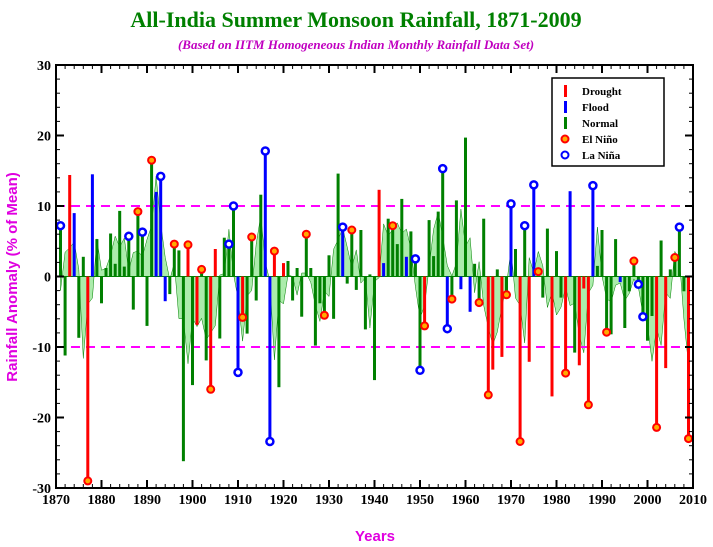 This screenshot has width=713, height=547. What do you see at coordinates (379, 233) in the screenshot?
I see `drought-bar-1941` at bounding box center [379, 233].